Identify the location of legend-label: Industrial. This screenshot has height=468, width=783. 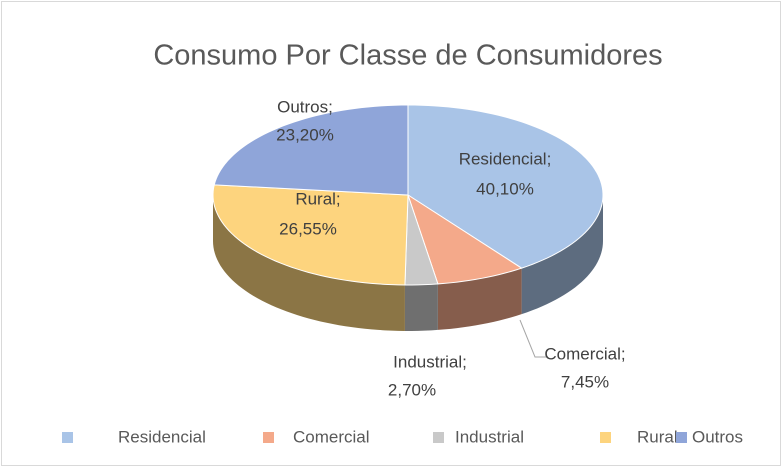
(489, 436).